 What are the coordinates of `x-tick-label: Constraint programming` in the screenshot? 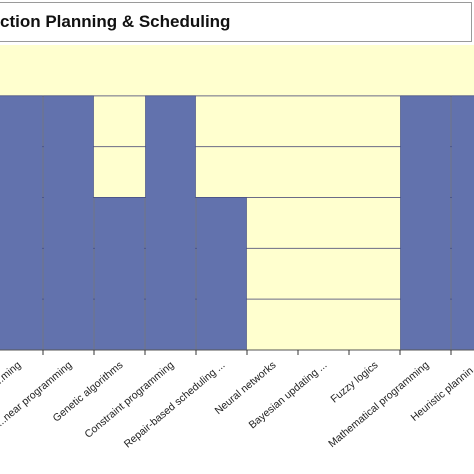 It's located at (129, 400).